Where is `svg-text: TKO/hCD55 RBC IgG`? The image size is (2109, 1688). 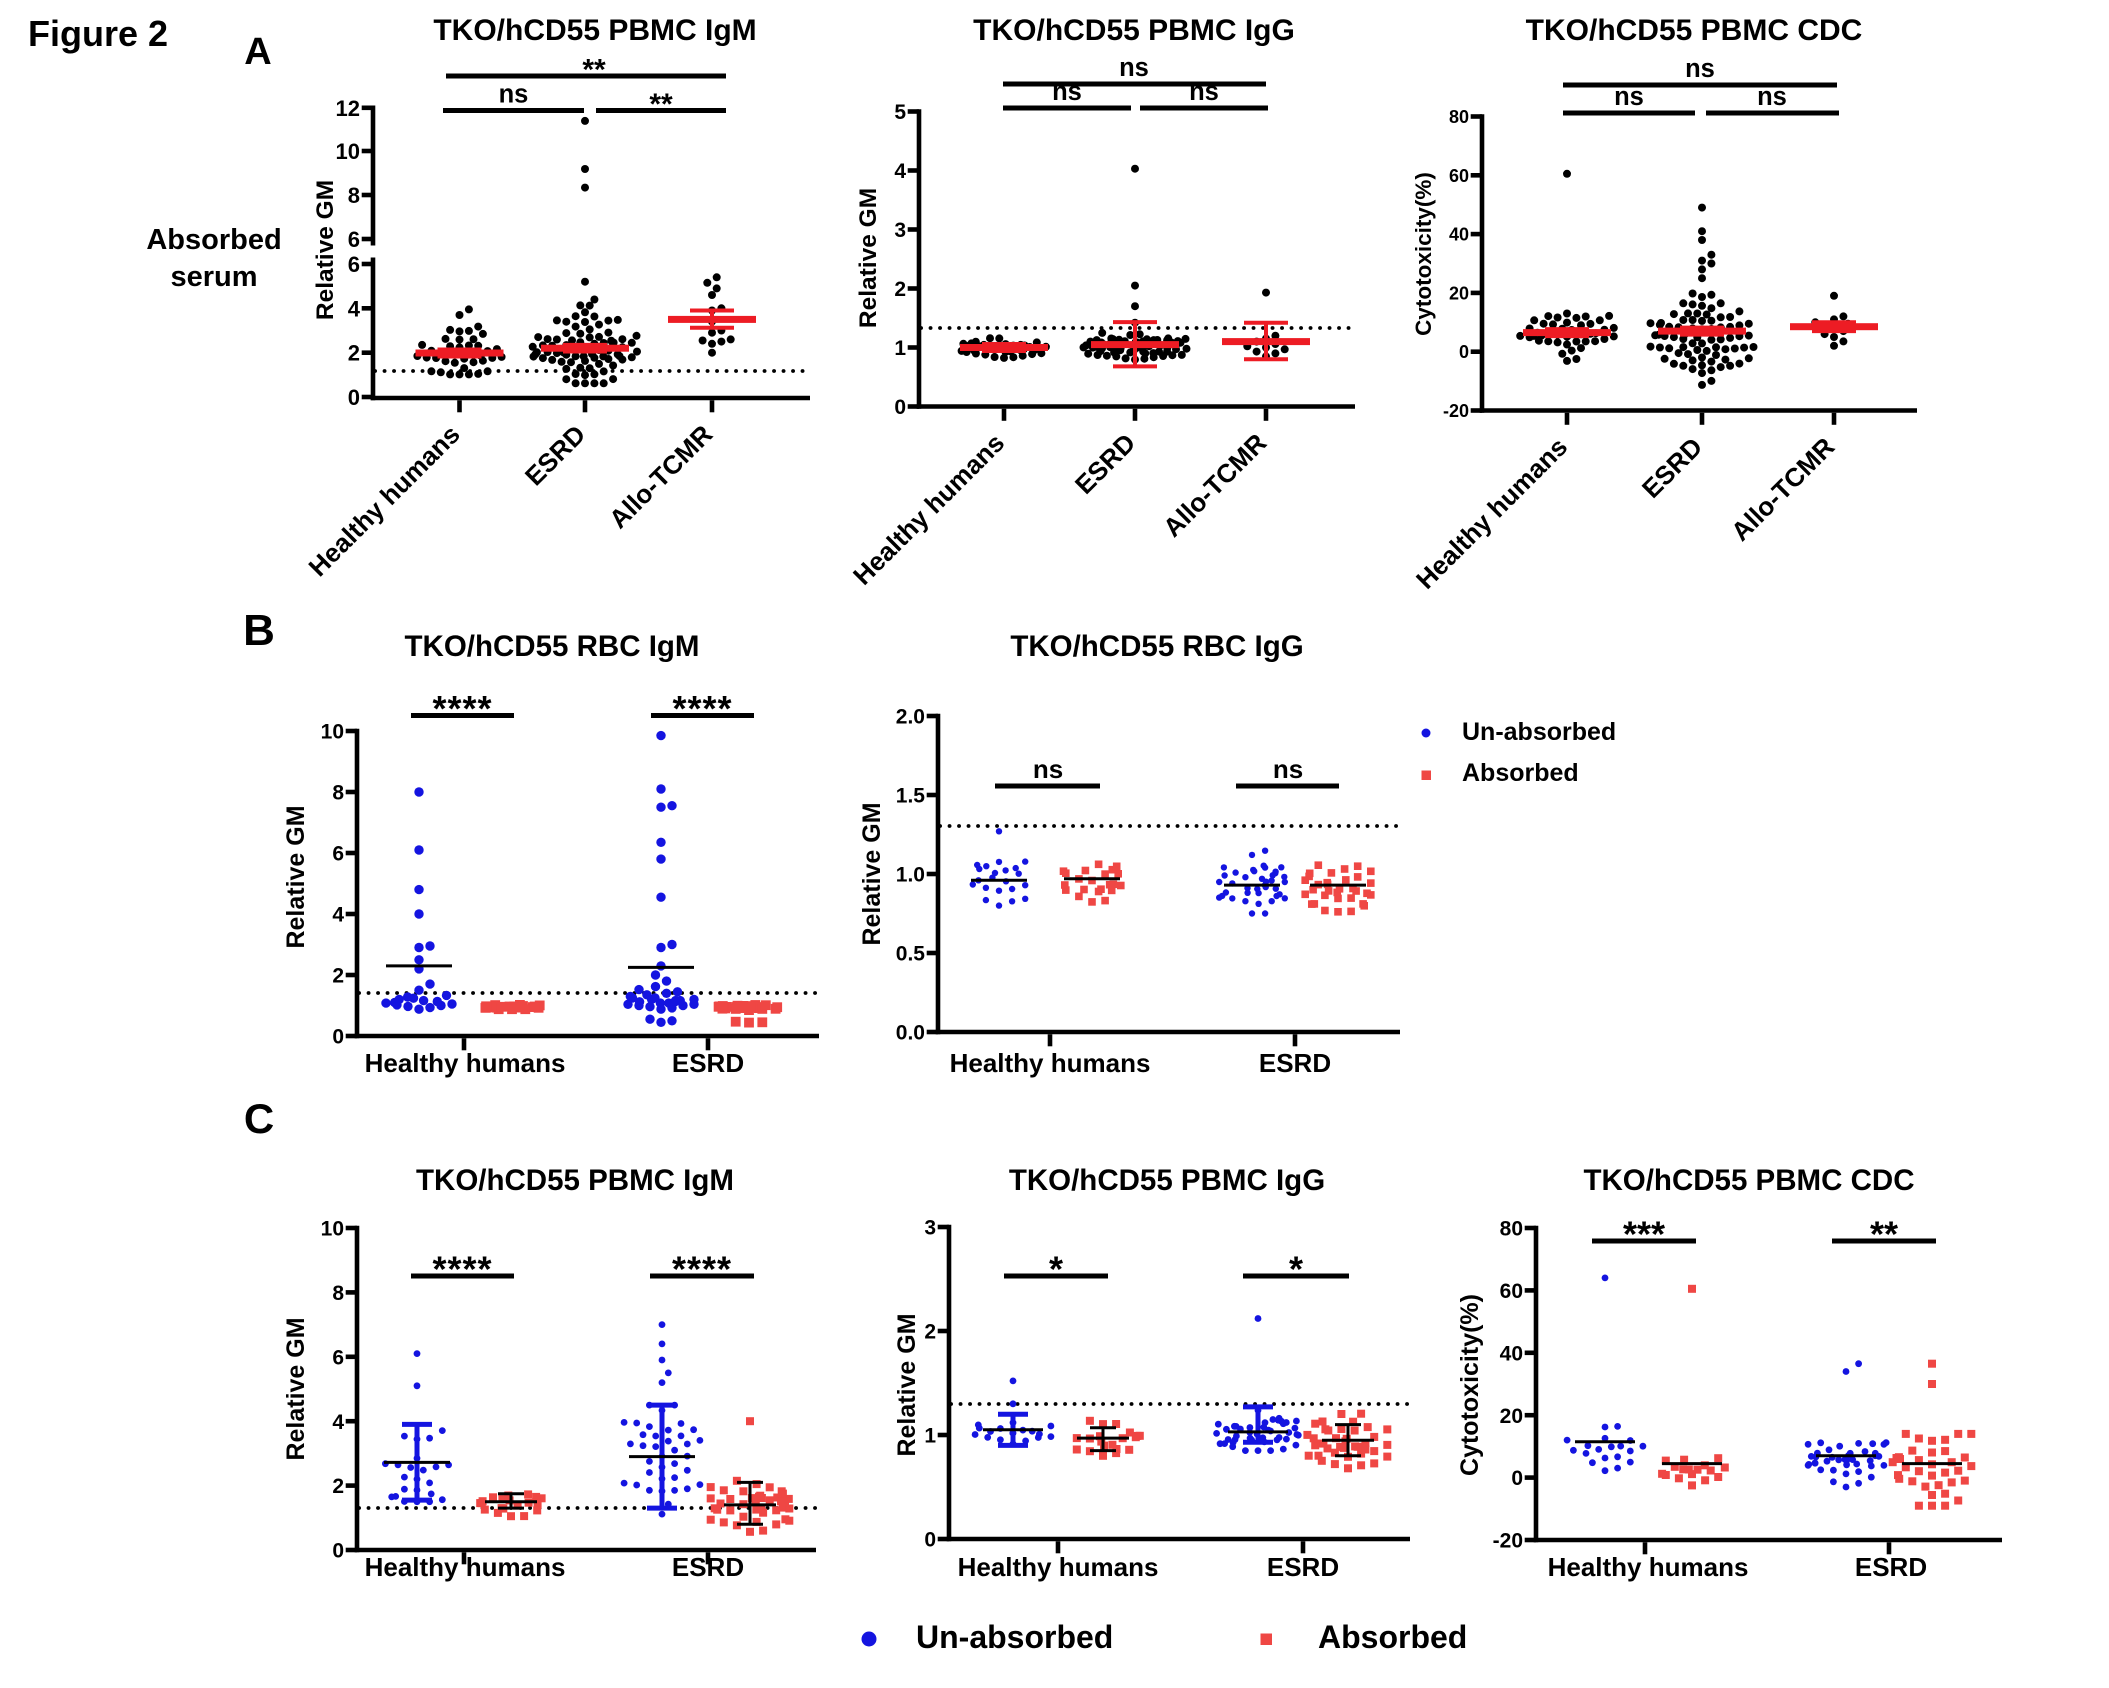 svg-text: TKO/hCD55 RBC IgG is located at coordinates (1156, 646).